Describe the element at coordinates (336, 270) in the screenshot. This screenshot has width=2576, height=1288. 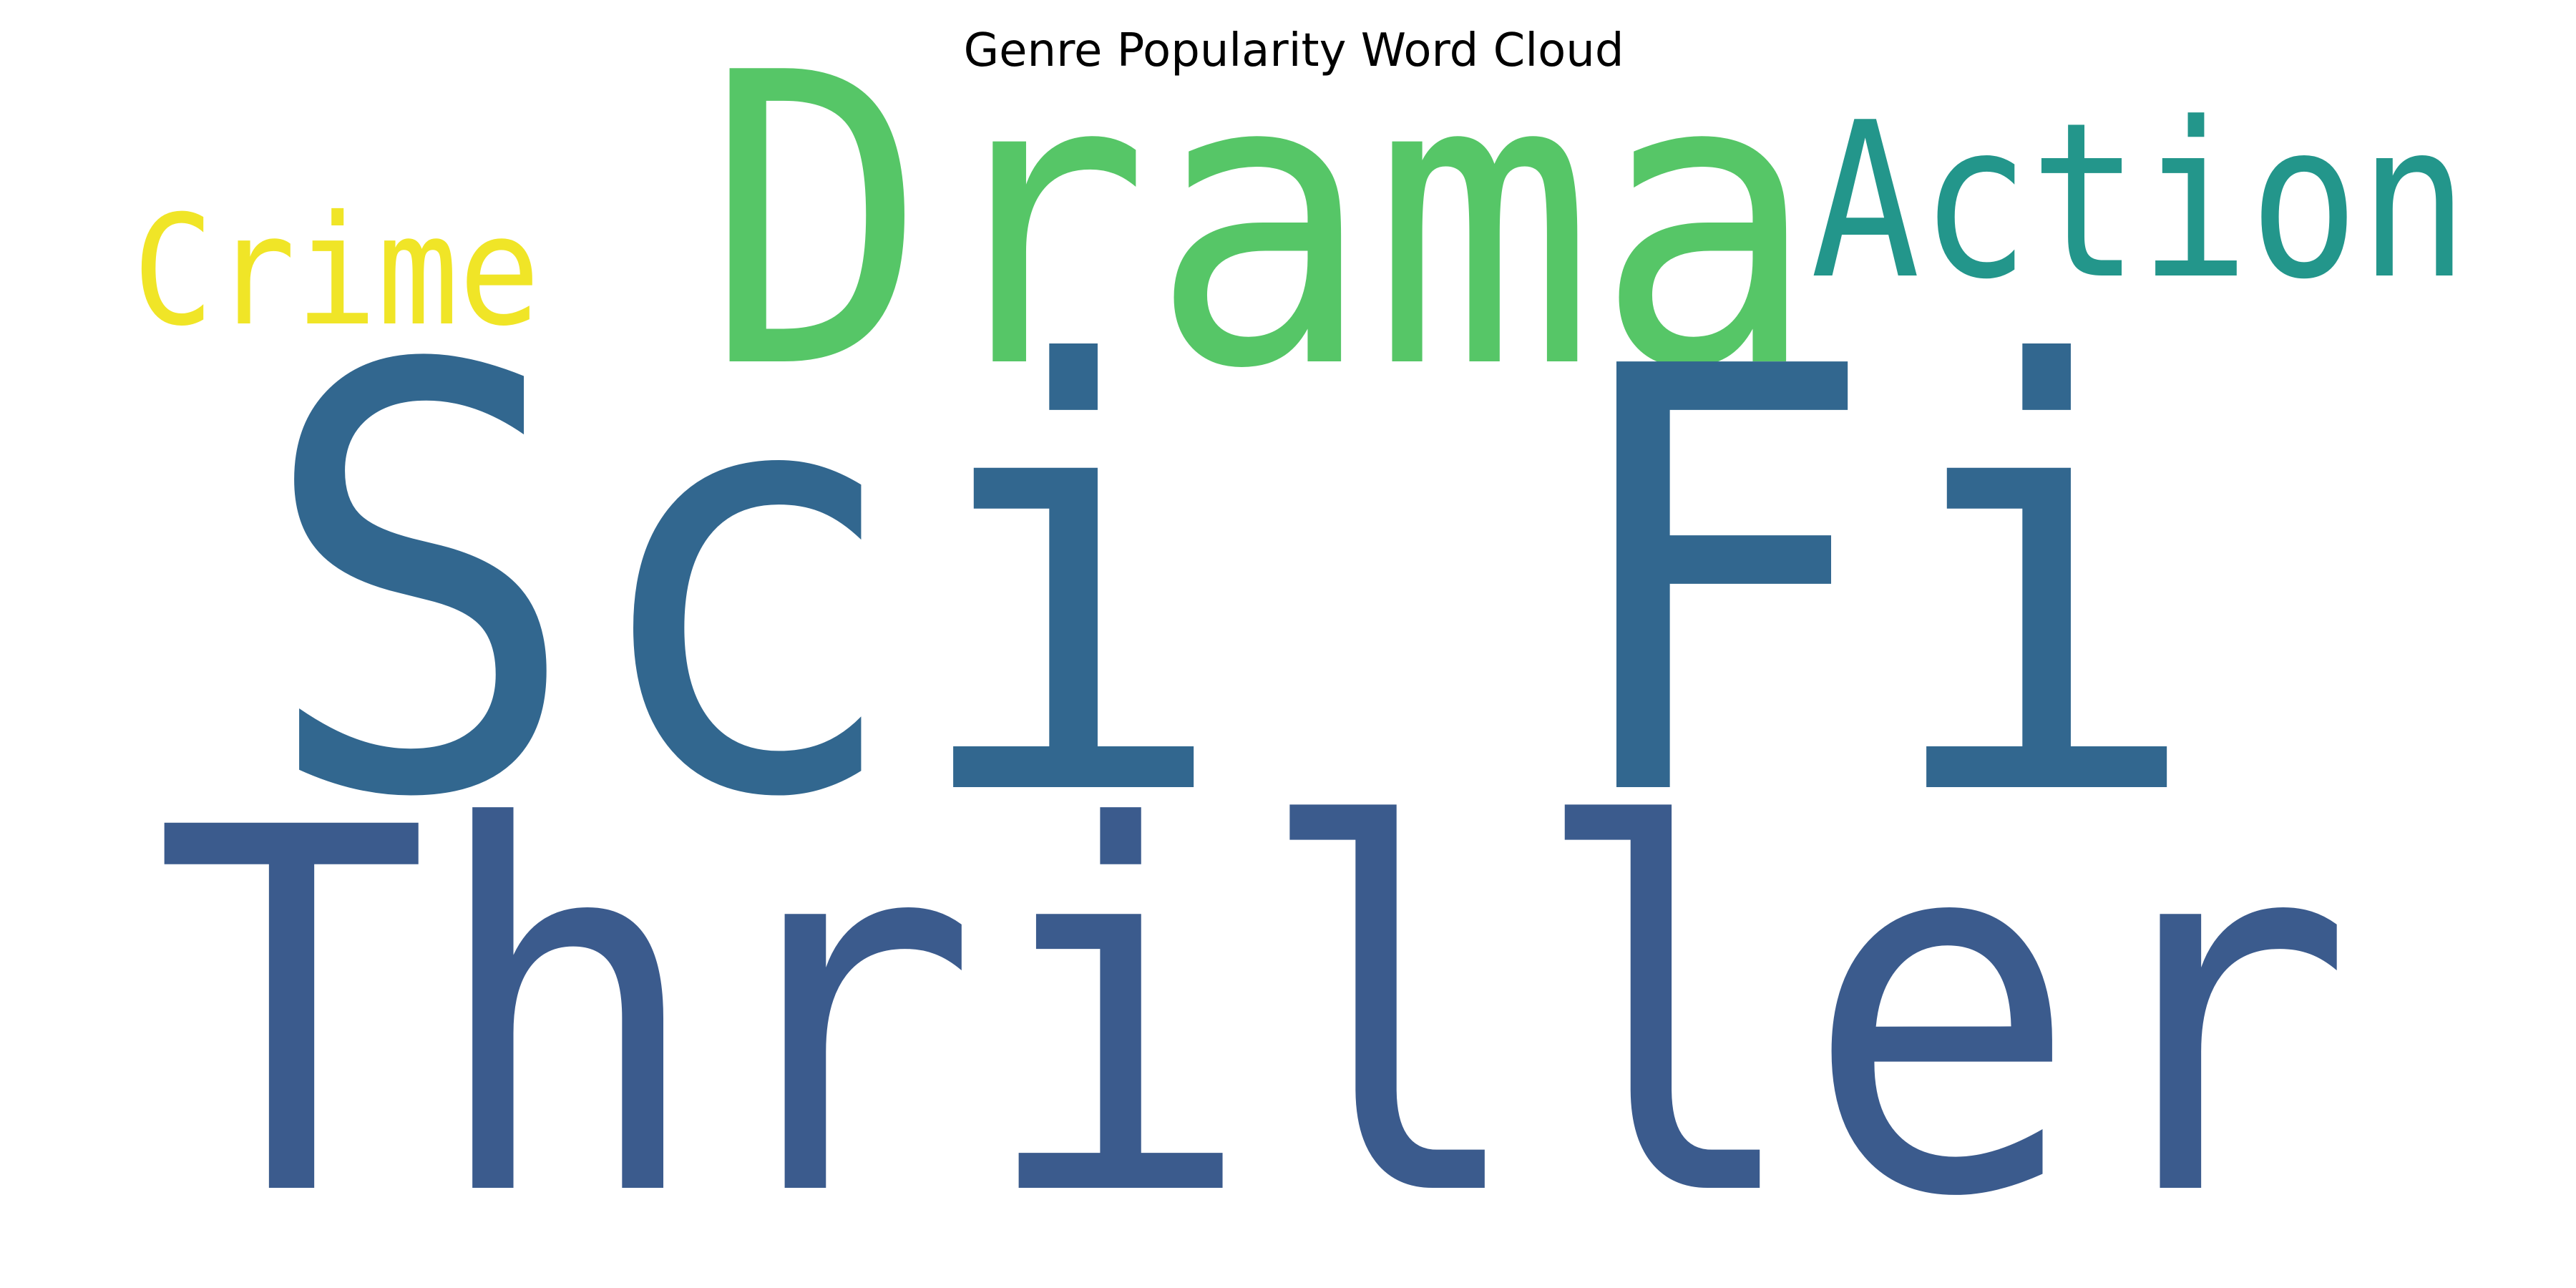
I see `word-crime: Crime` at that location.